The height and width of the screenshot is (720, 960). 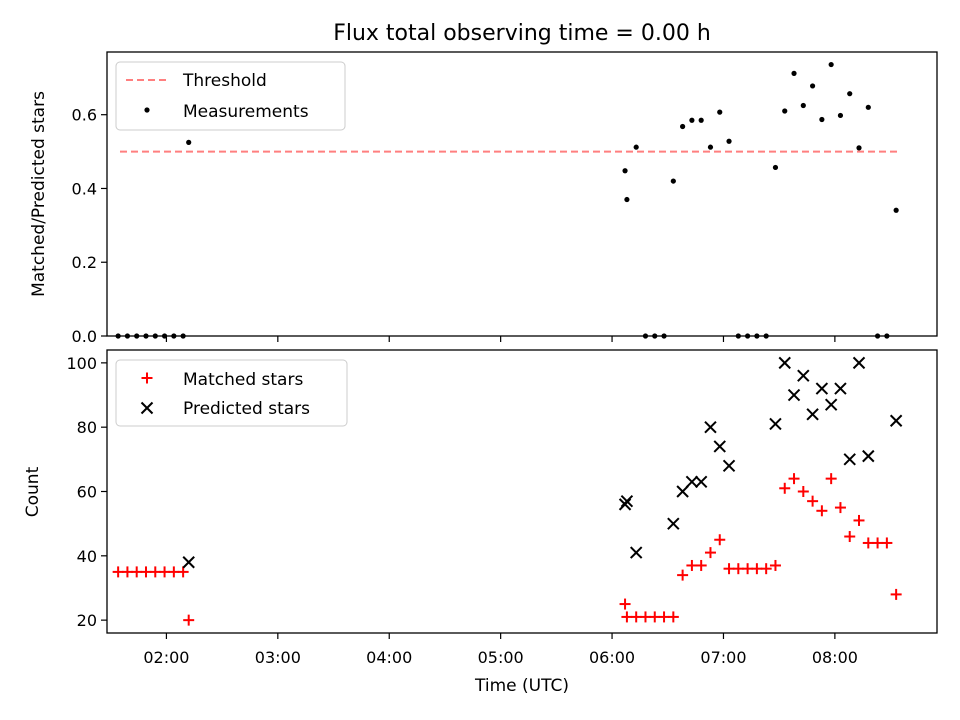 What do you see at coordinates (278, 657) in the screenshot?
I see `x-tick-label: 03:00` at bounding box center [278, 657].